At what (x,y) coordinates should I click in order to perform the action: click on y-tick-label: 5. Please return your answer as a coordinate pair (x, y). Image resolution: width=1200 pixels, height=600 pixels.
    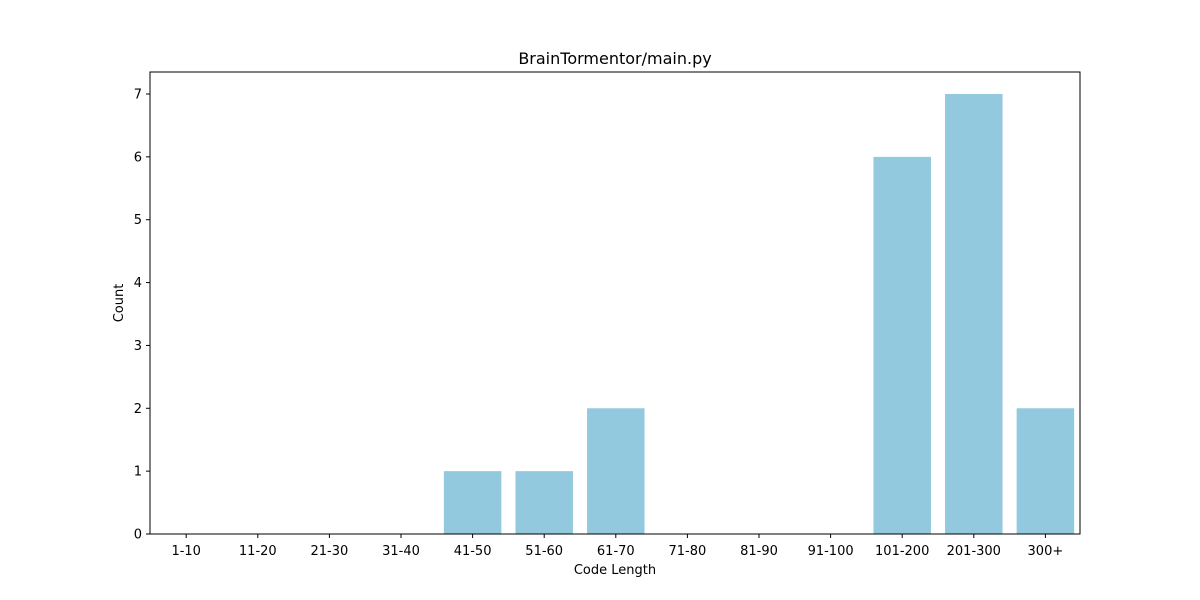
    Looking at the image, I should click on (138, 220).